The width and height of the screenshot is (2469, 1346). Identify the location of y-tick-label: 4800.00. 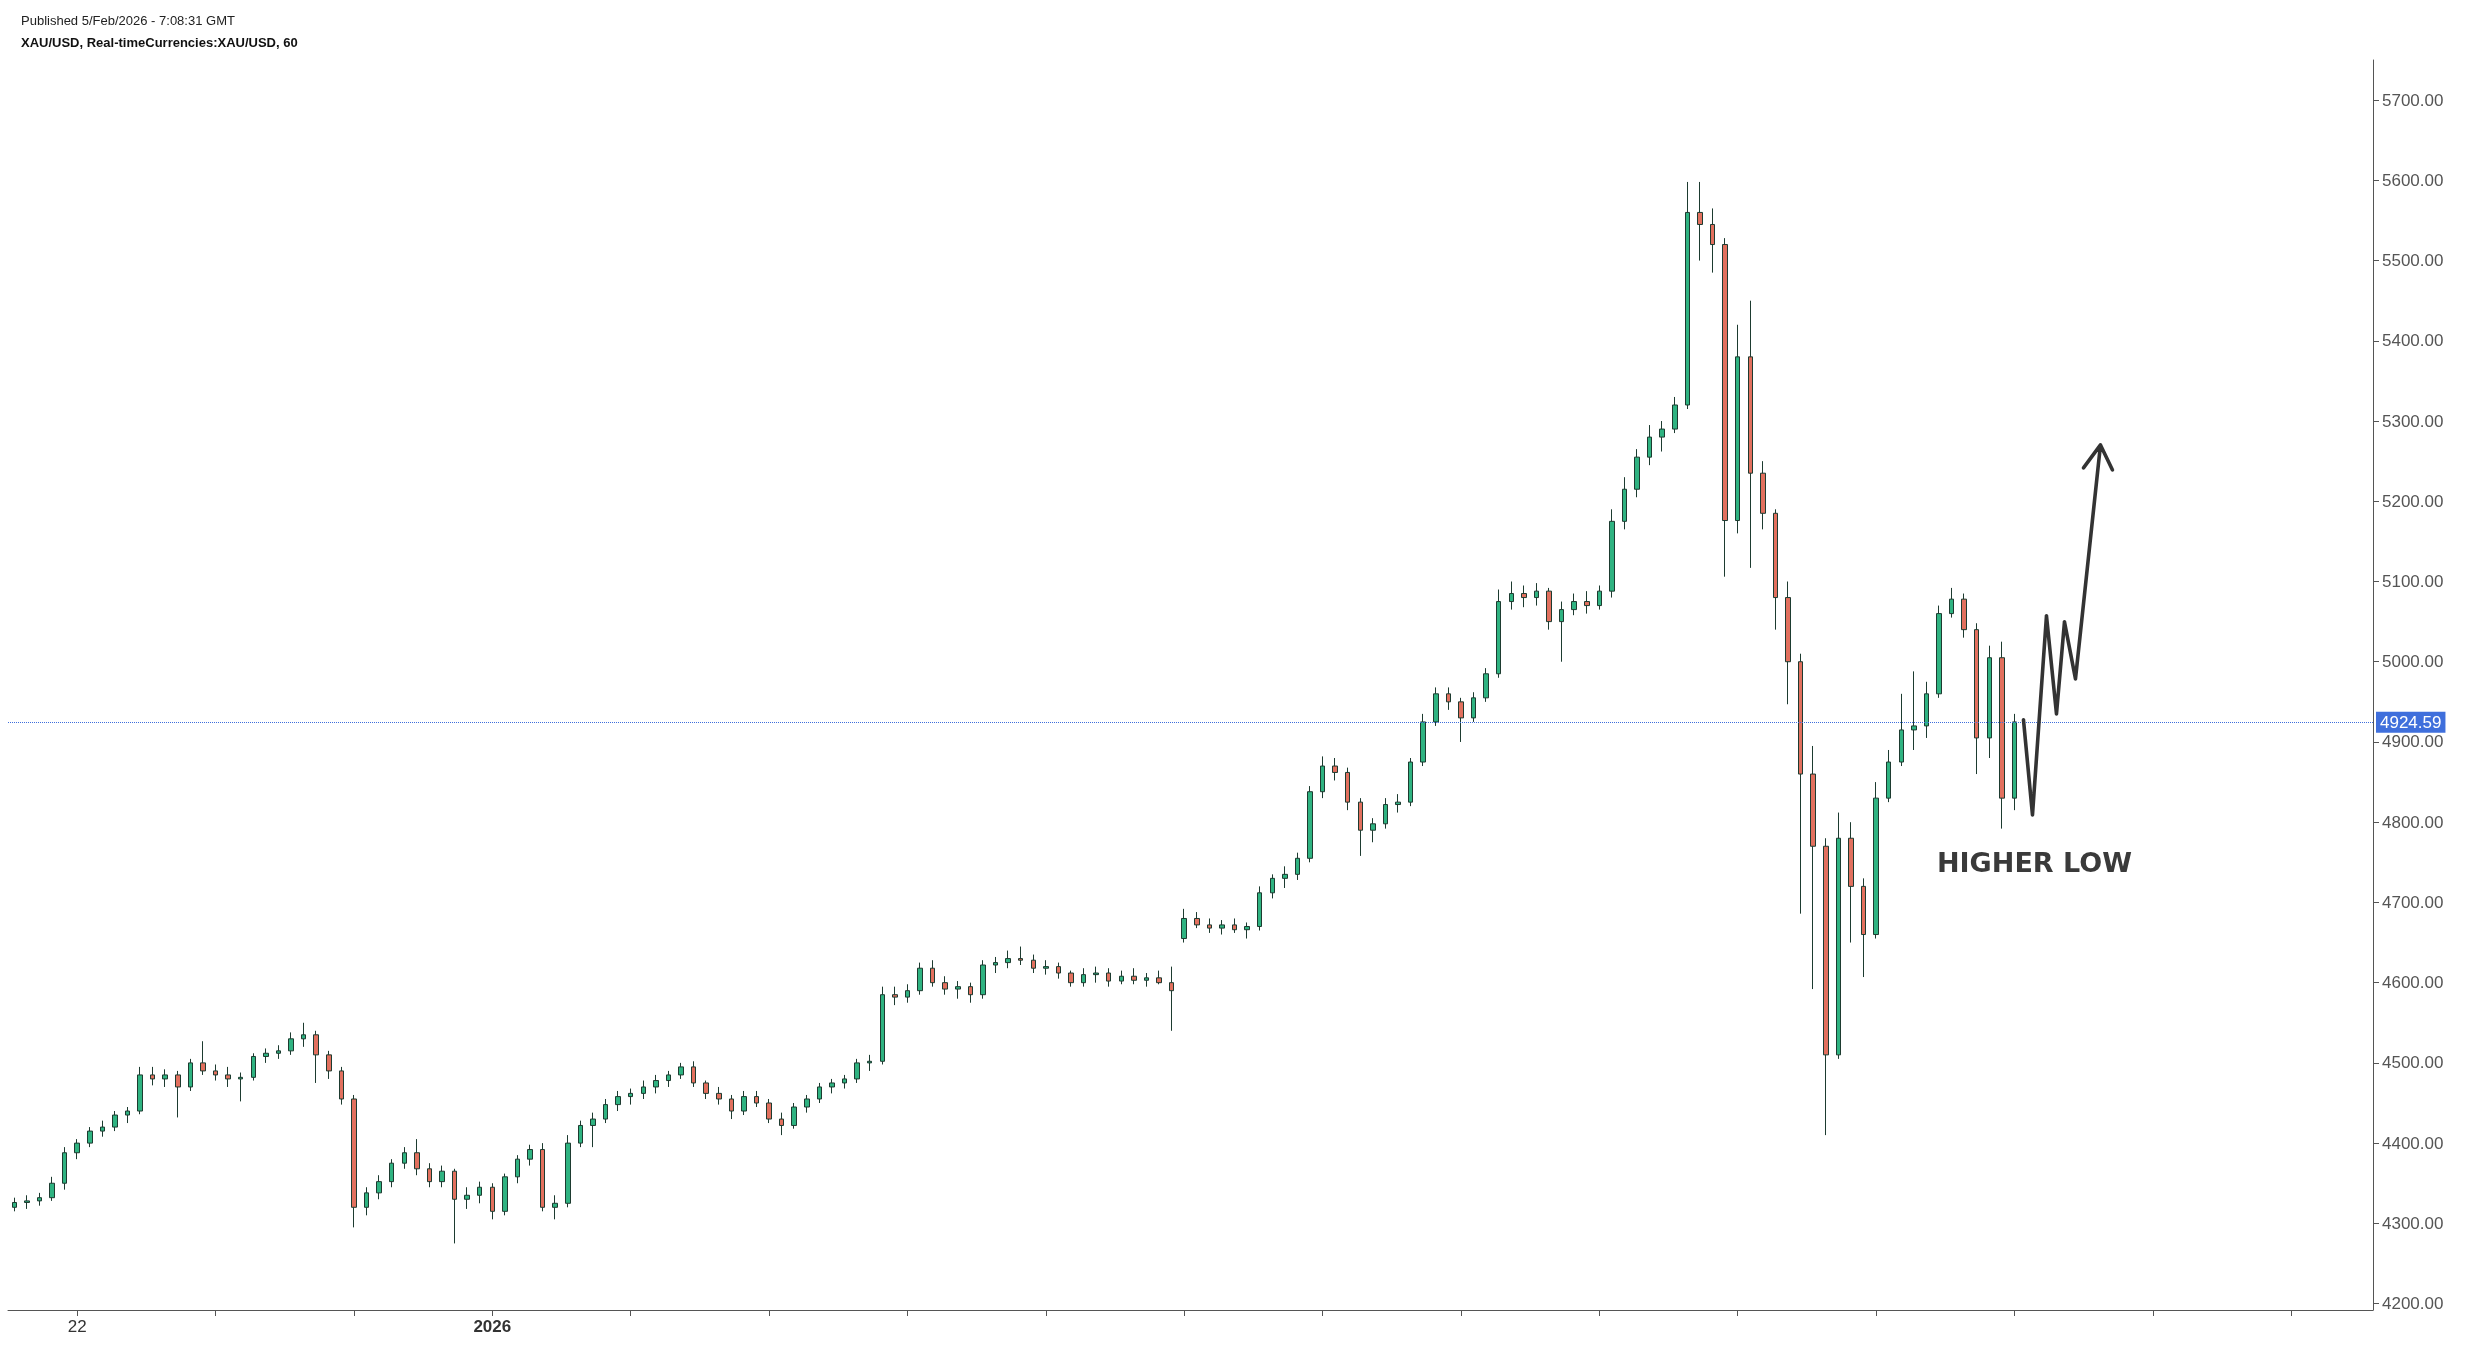
(2413, 822).